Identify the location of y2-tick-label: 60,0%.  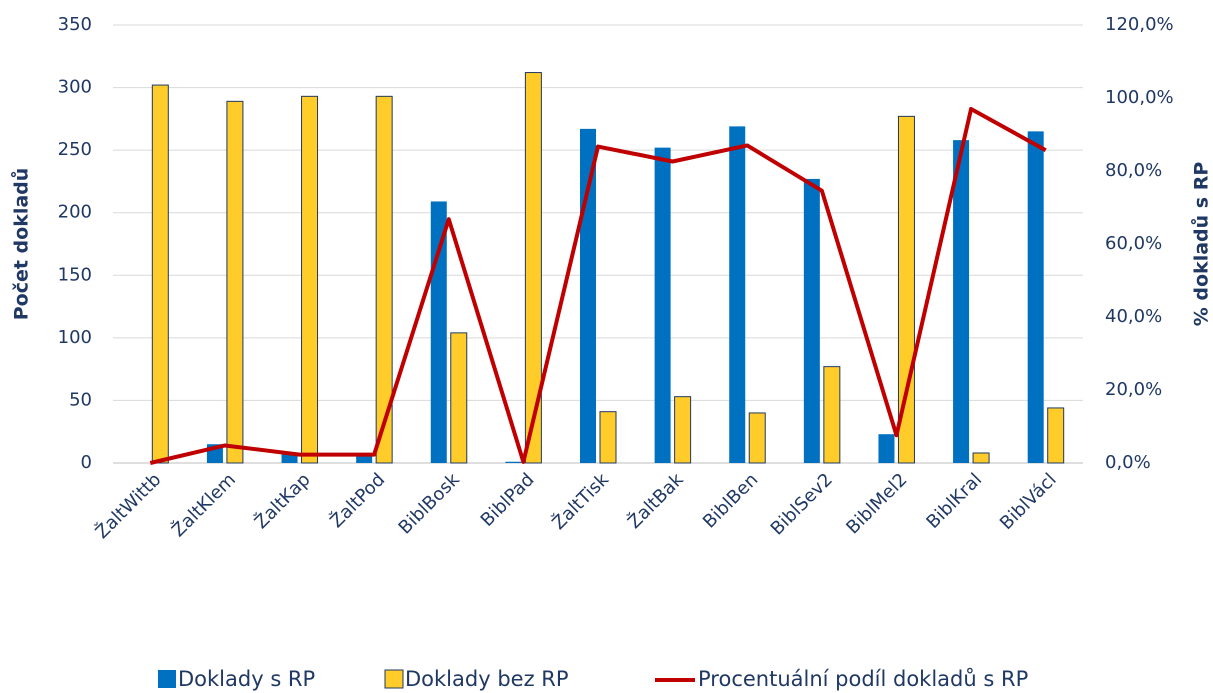
(1133, 243).